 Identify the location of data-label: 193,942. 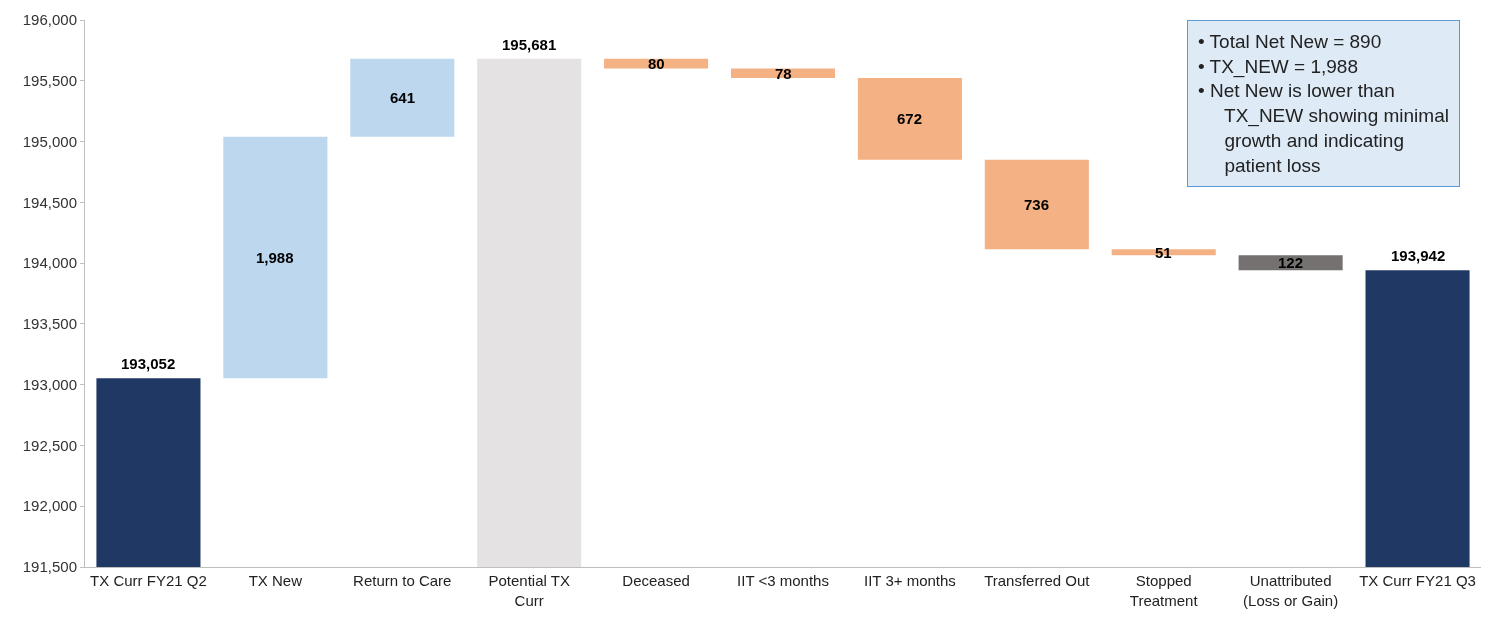
(1418, 255).